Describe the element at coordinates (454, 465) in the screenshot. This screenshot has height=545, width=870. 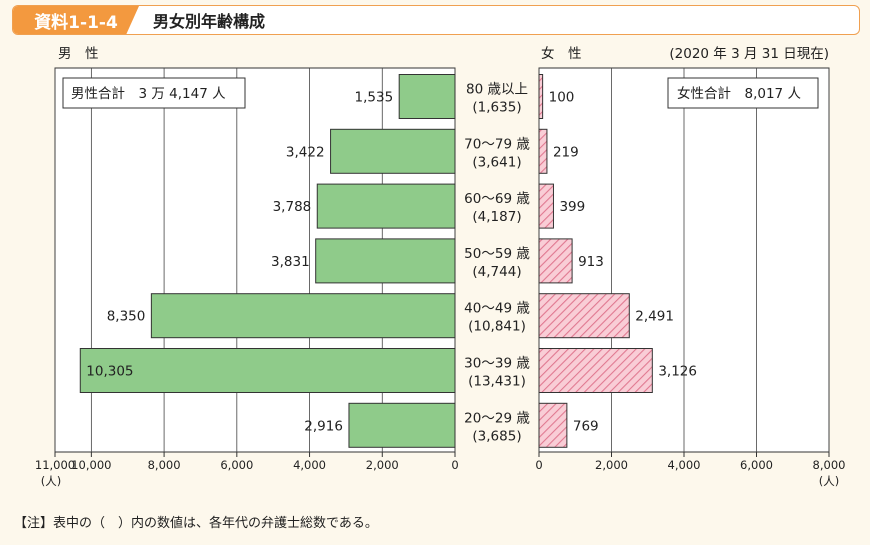
I see `male-tick-label: 0` at that location.